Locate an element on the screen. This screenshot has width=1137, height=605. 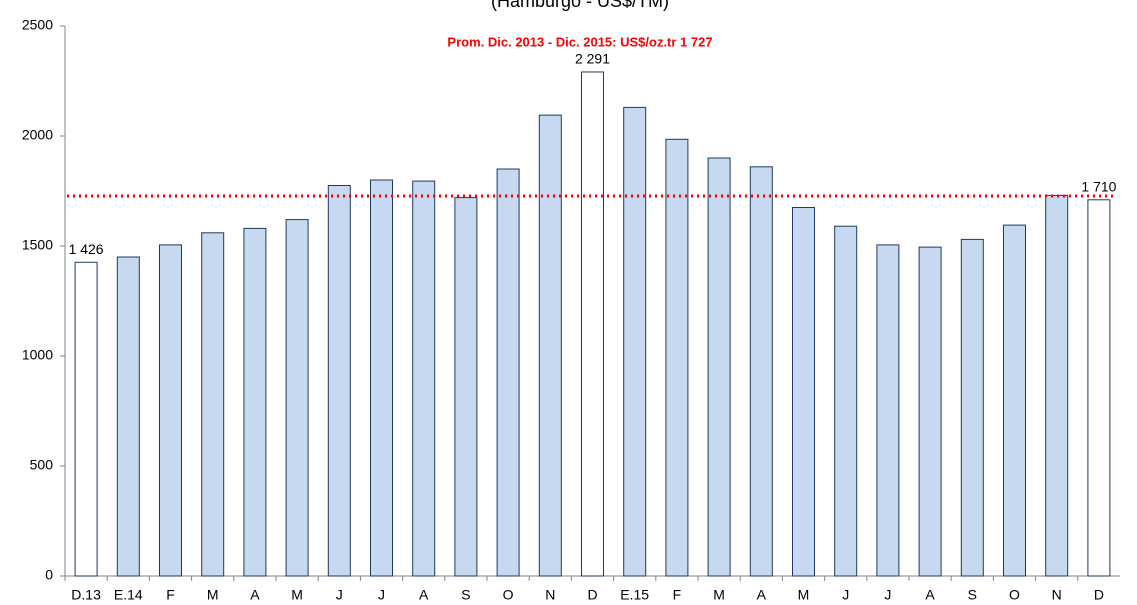
value-label: 1 710 is located at coordinates (1098, 187).